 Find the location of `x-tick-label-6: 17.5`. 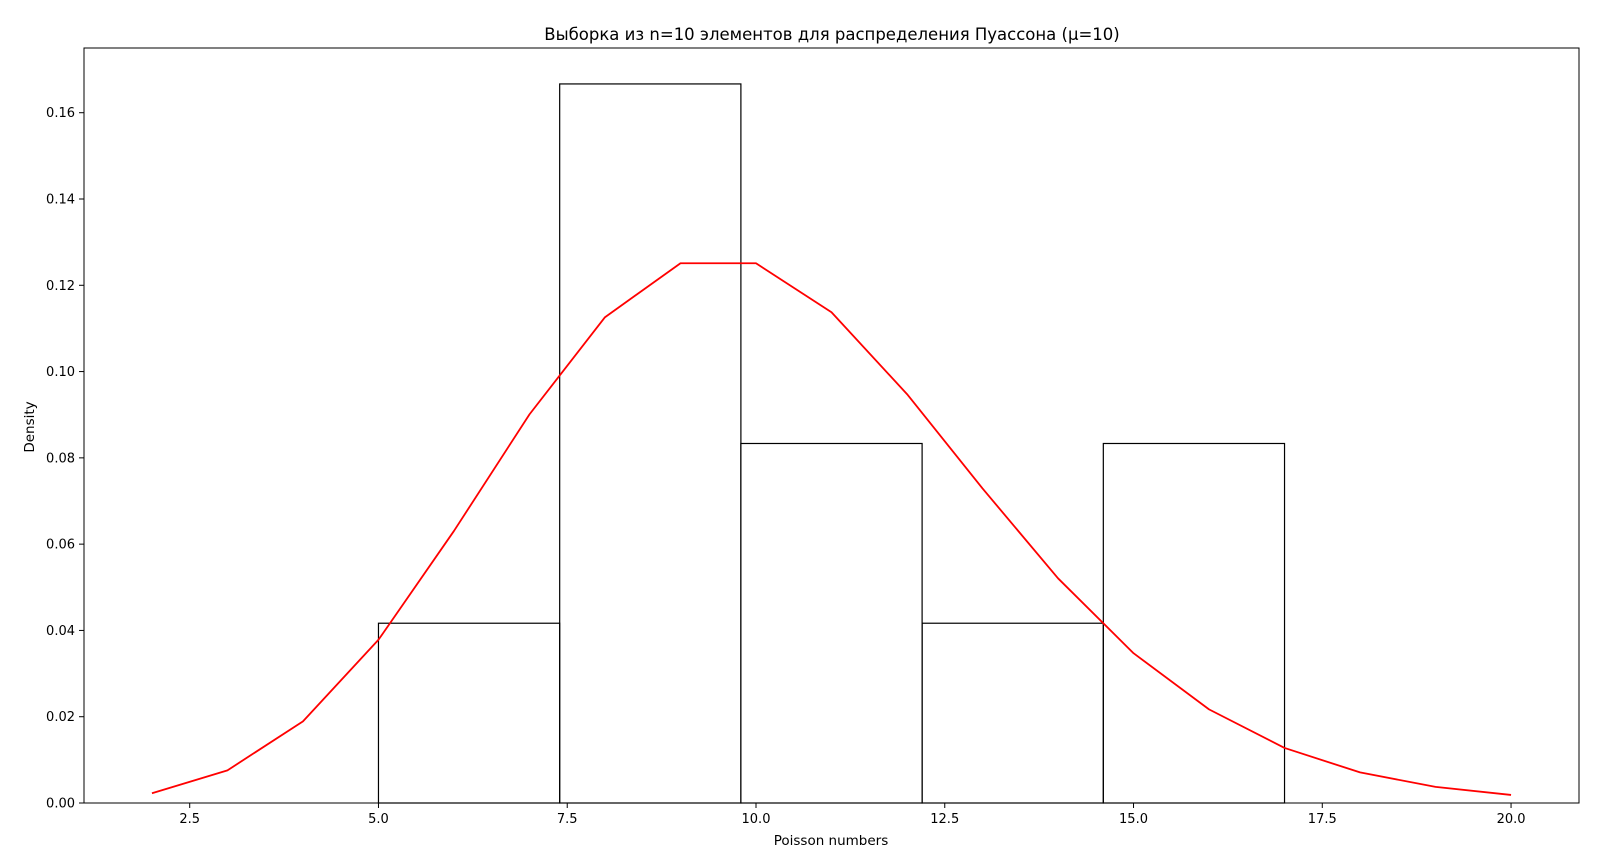

x-tick-label-6: 17.5 is located at coordinates (1322, 819).